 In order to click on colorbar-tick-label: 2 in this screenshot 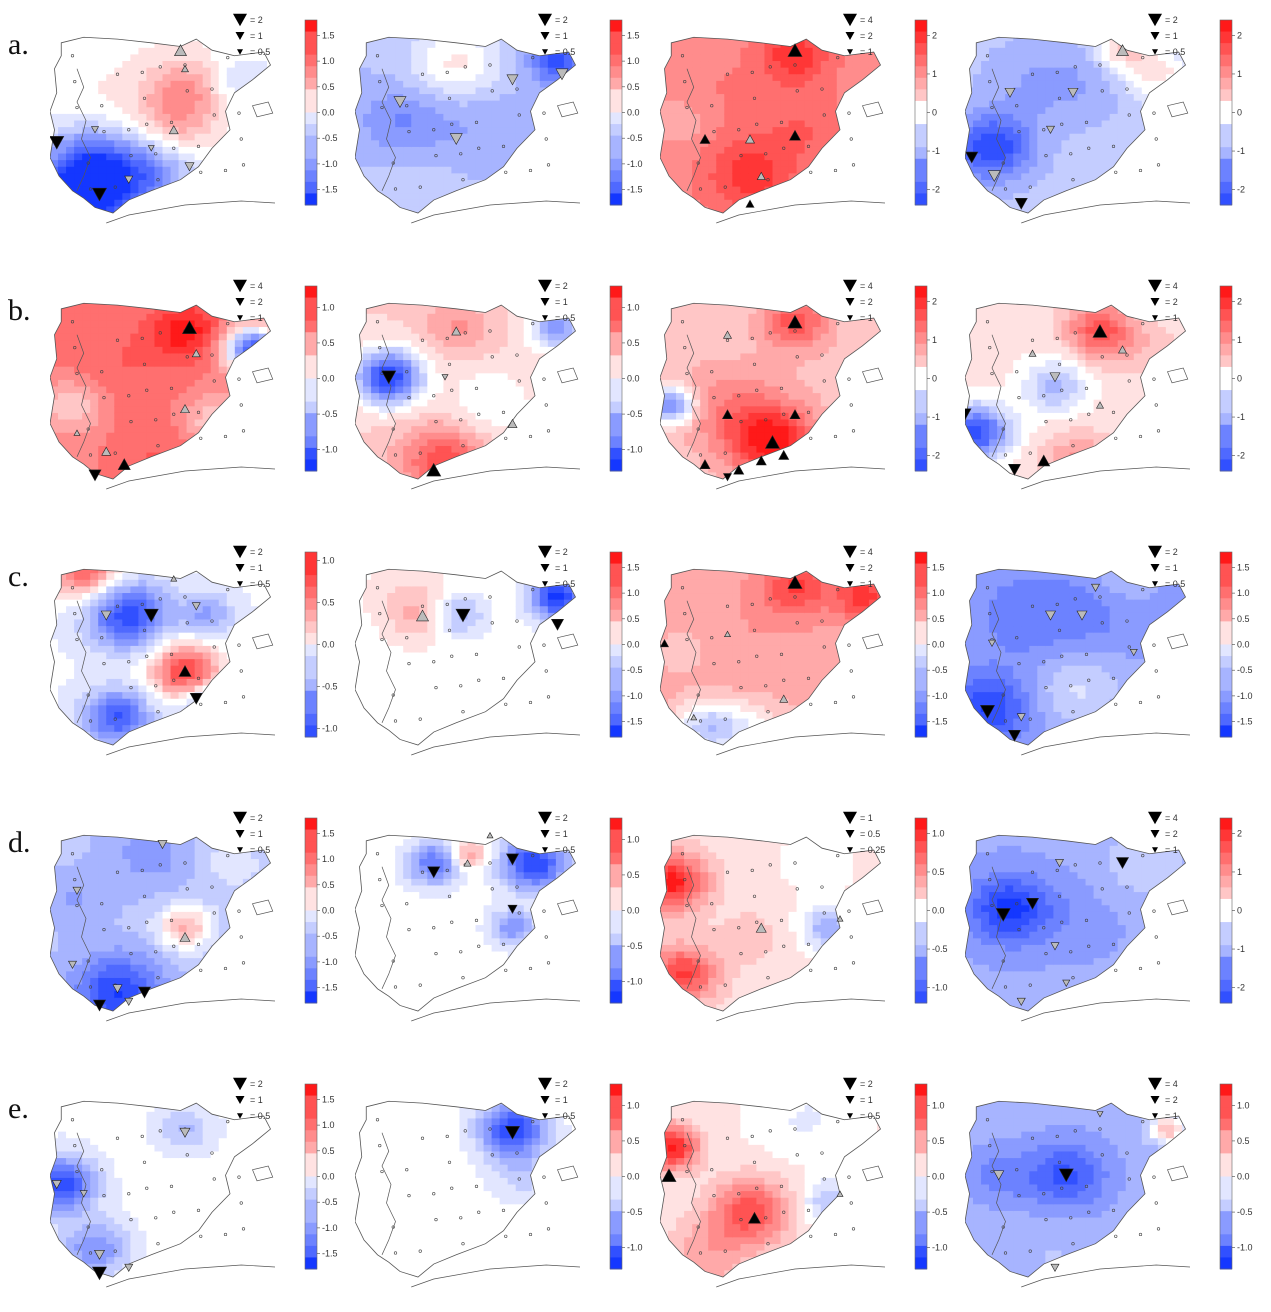, I will do `click(1239, 301)`.